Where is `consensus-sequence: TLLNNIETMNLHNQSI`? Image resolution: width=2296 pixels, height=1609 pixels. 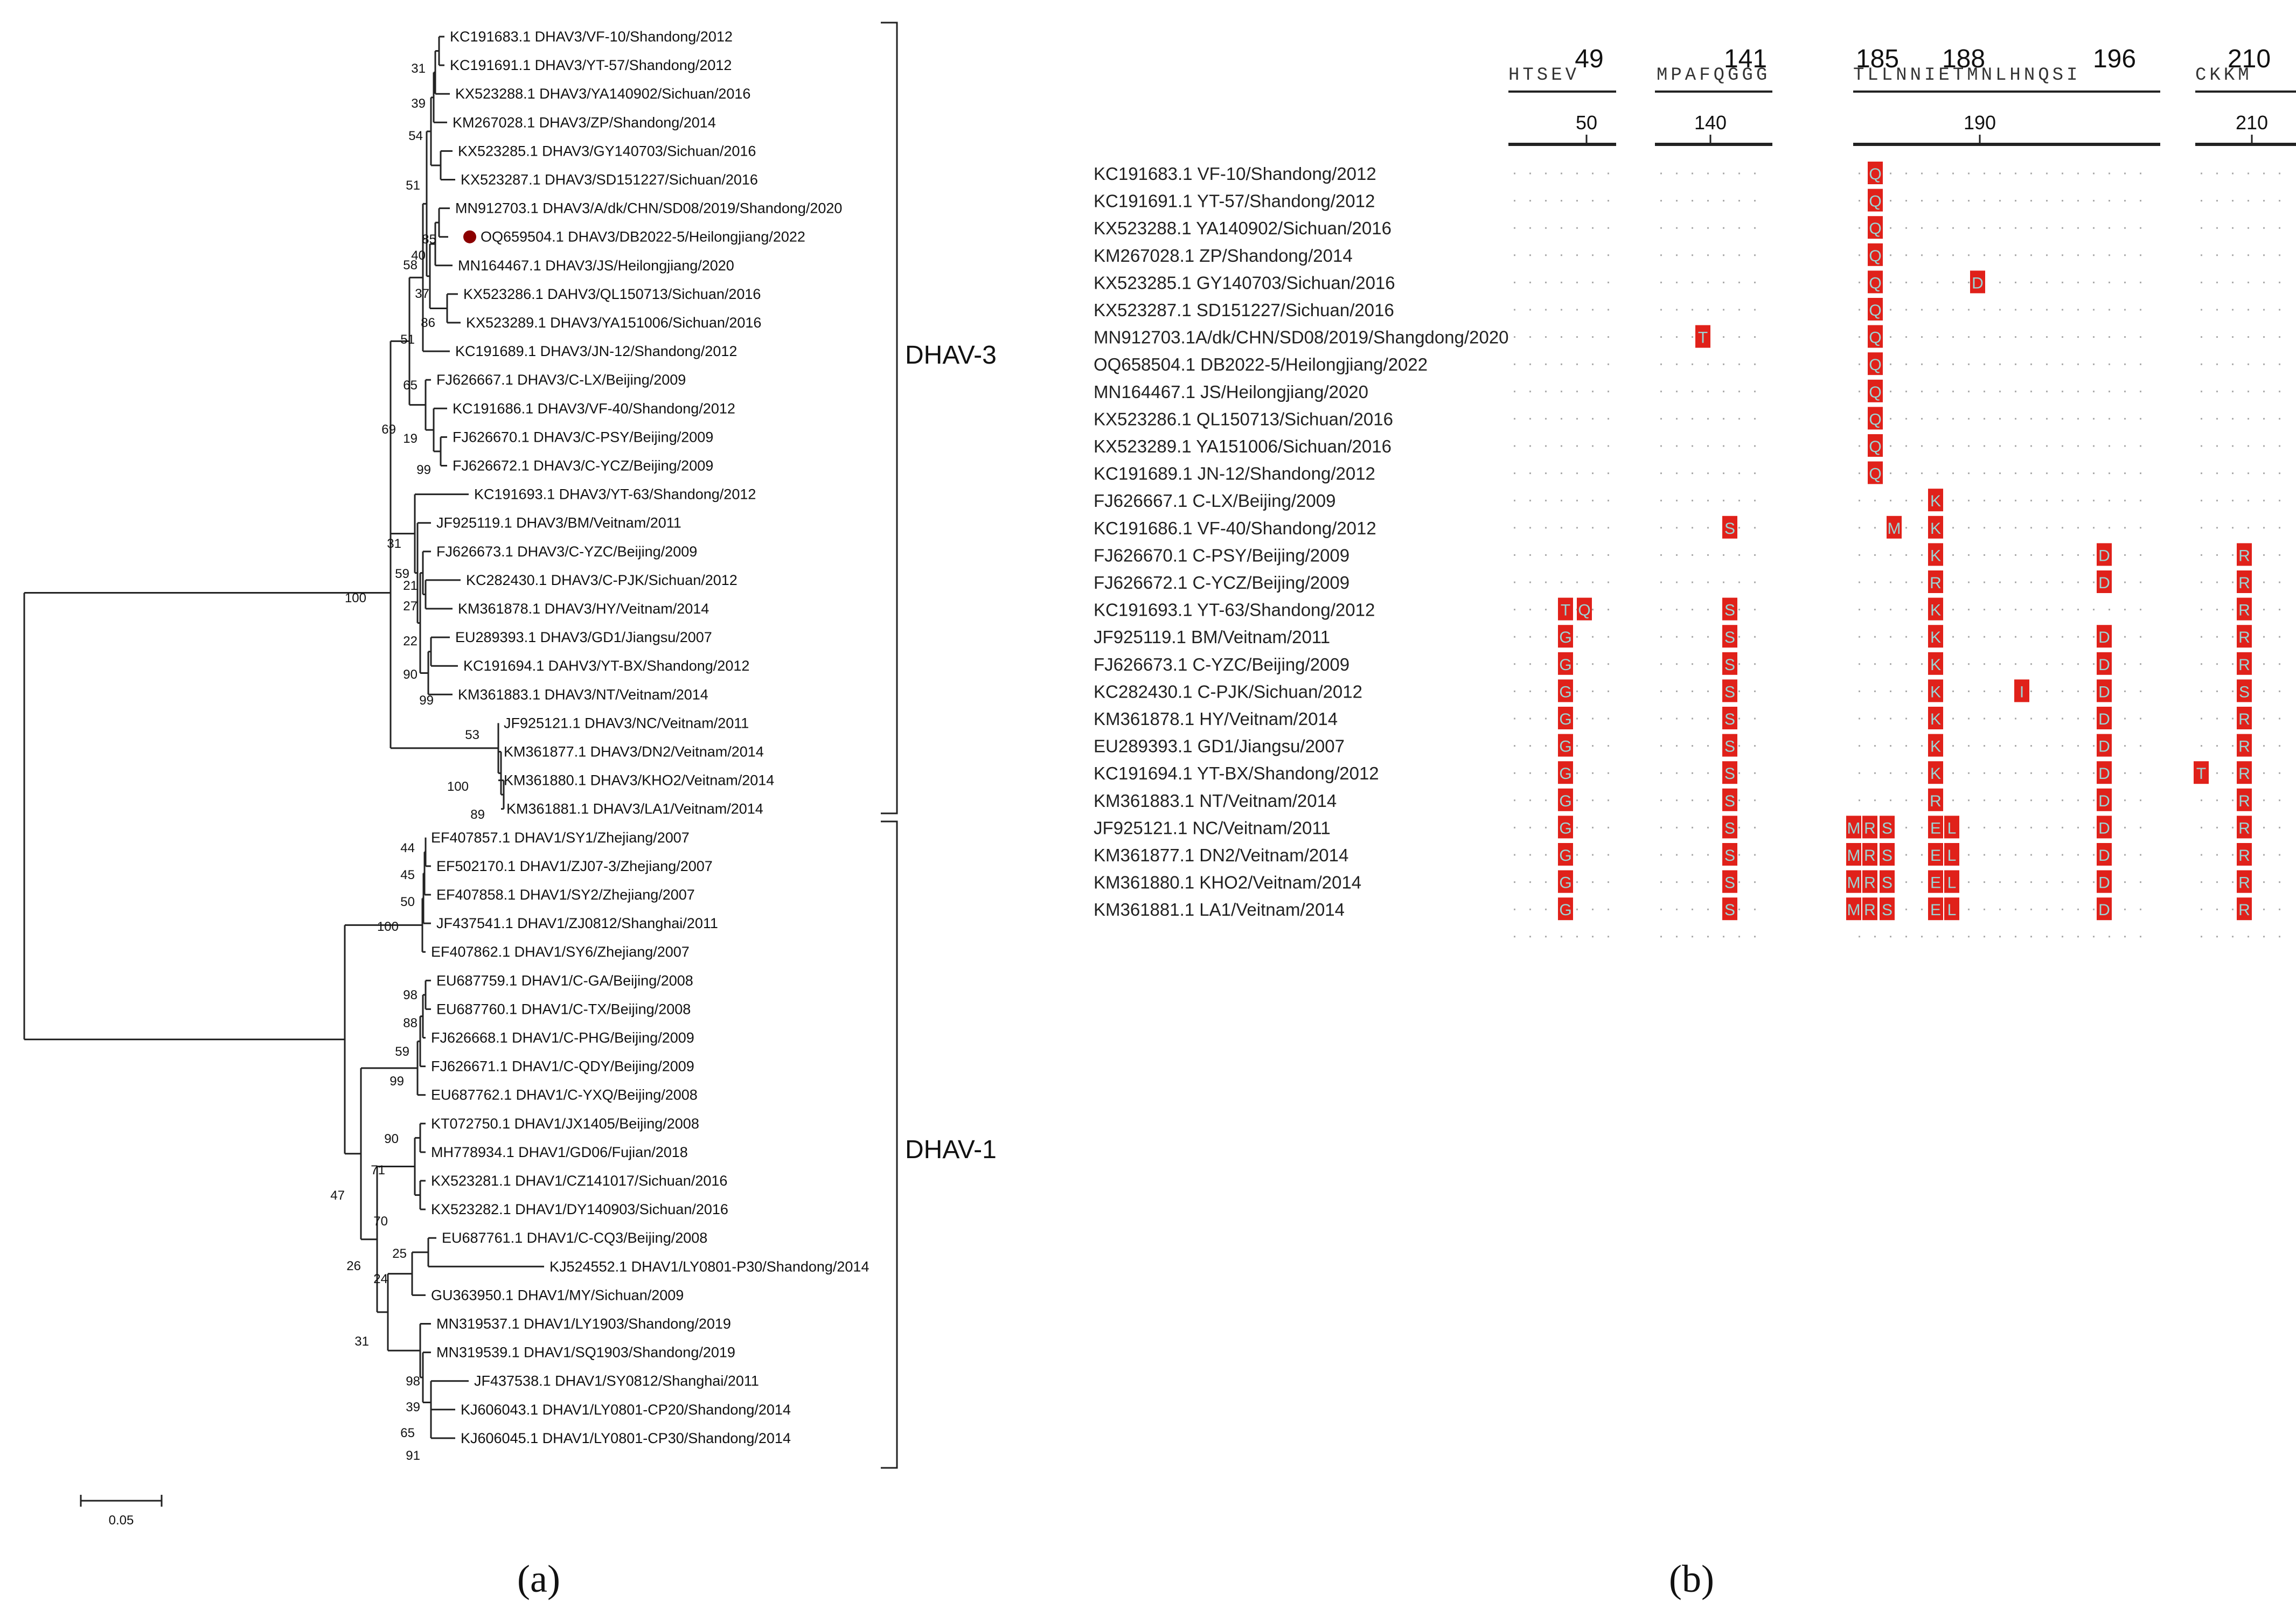 consensus-sequence: TLLNNIETMNLHNQSI is located at coordinates (1967, 76).